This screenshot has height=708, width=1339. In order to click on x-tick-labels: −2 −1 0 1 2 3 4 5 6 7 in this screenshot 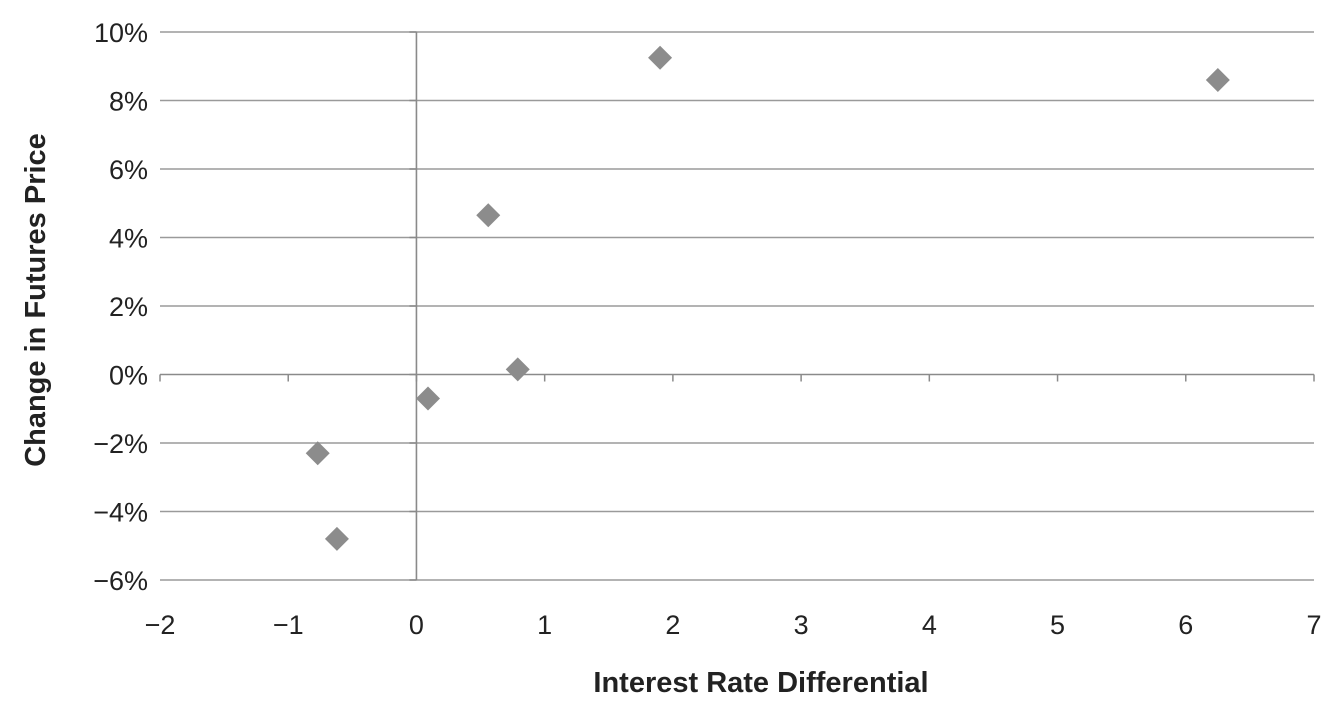, I will do `click(733, 625)`.